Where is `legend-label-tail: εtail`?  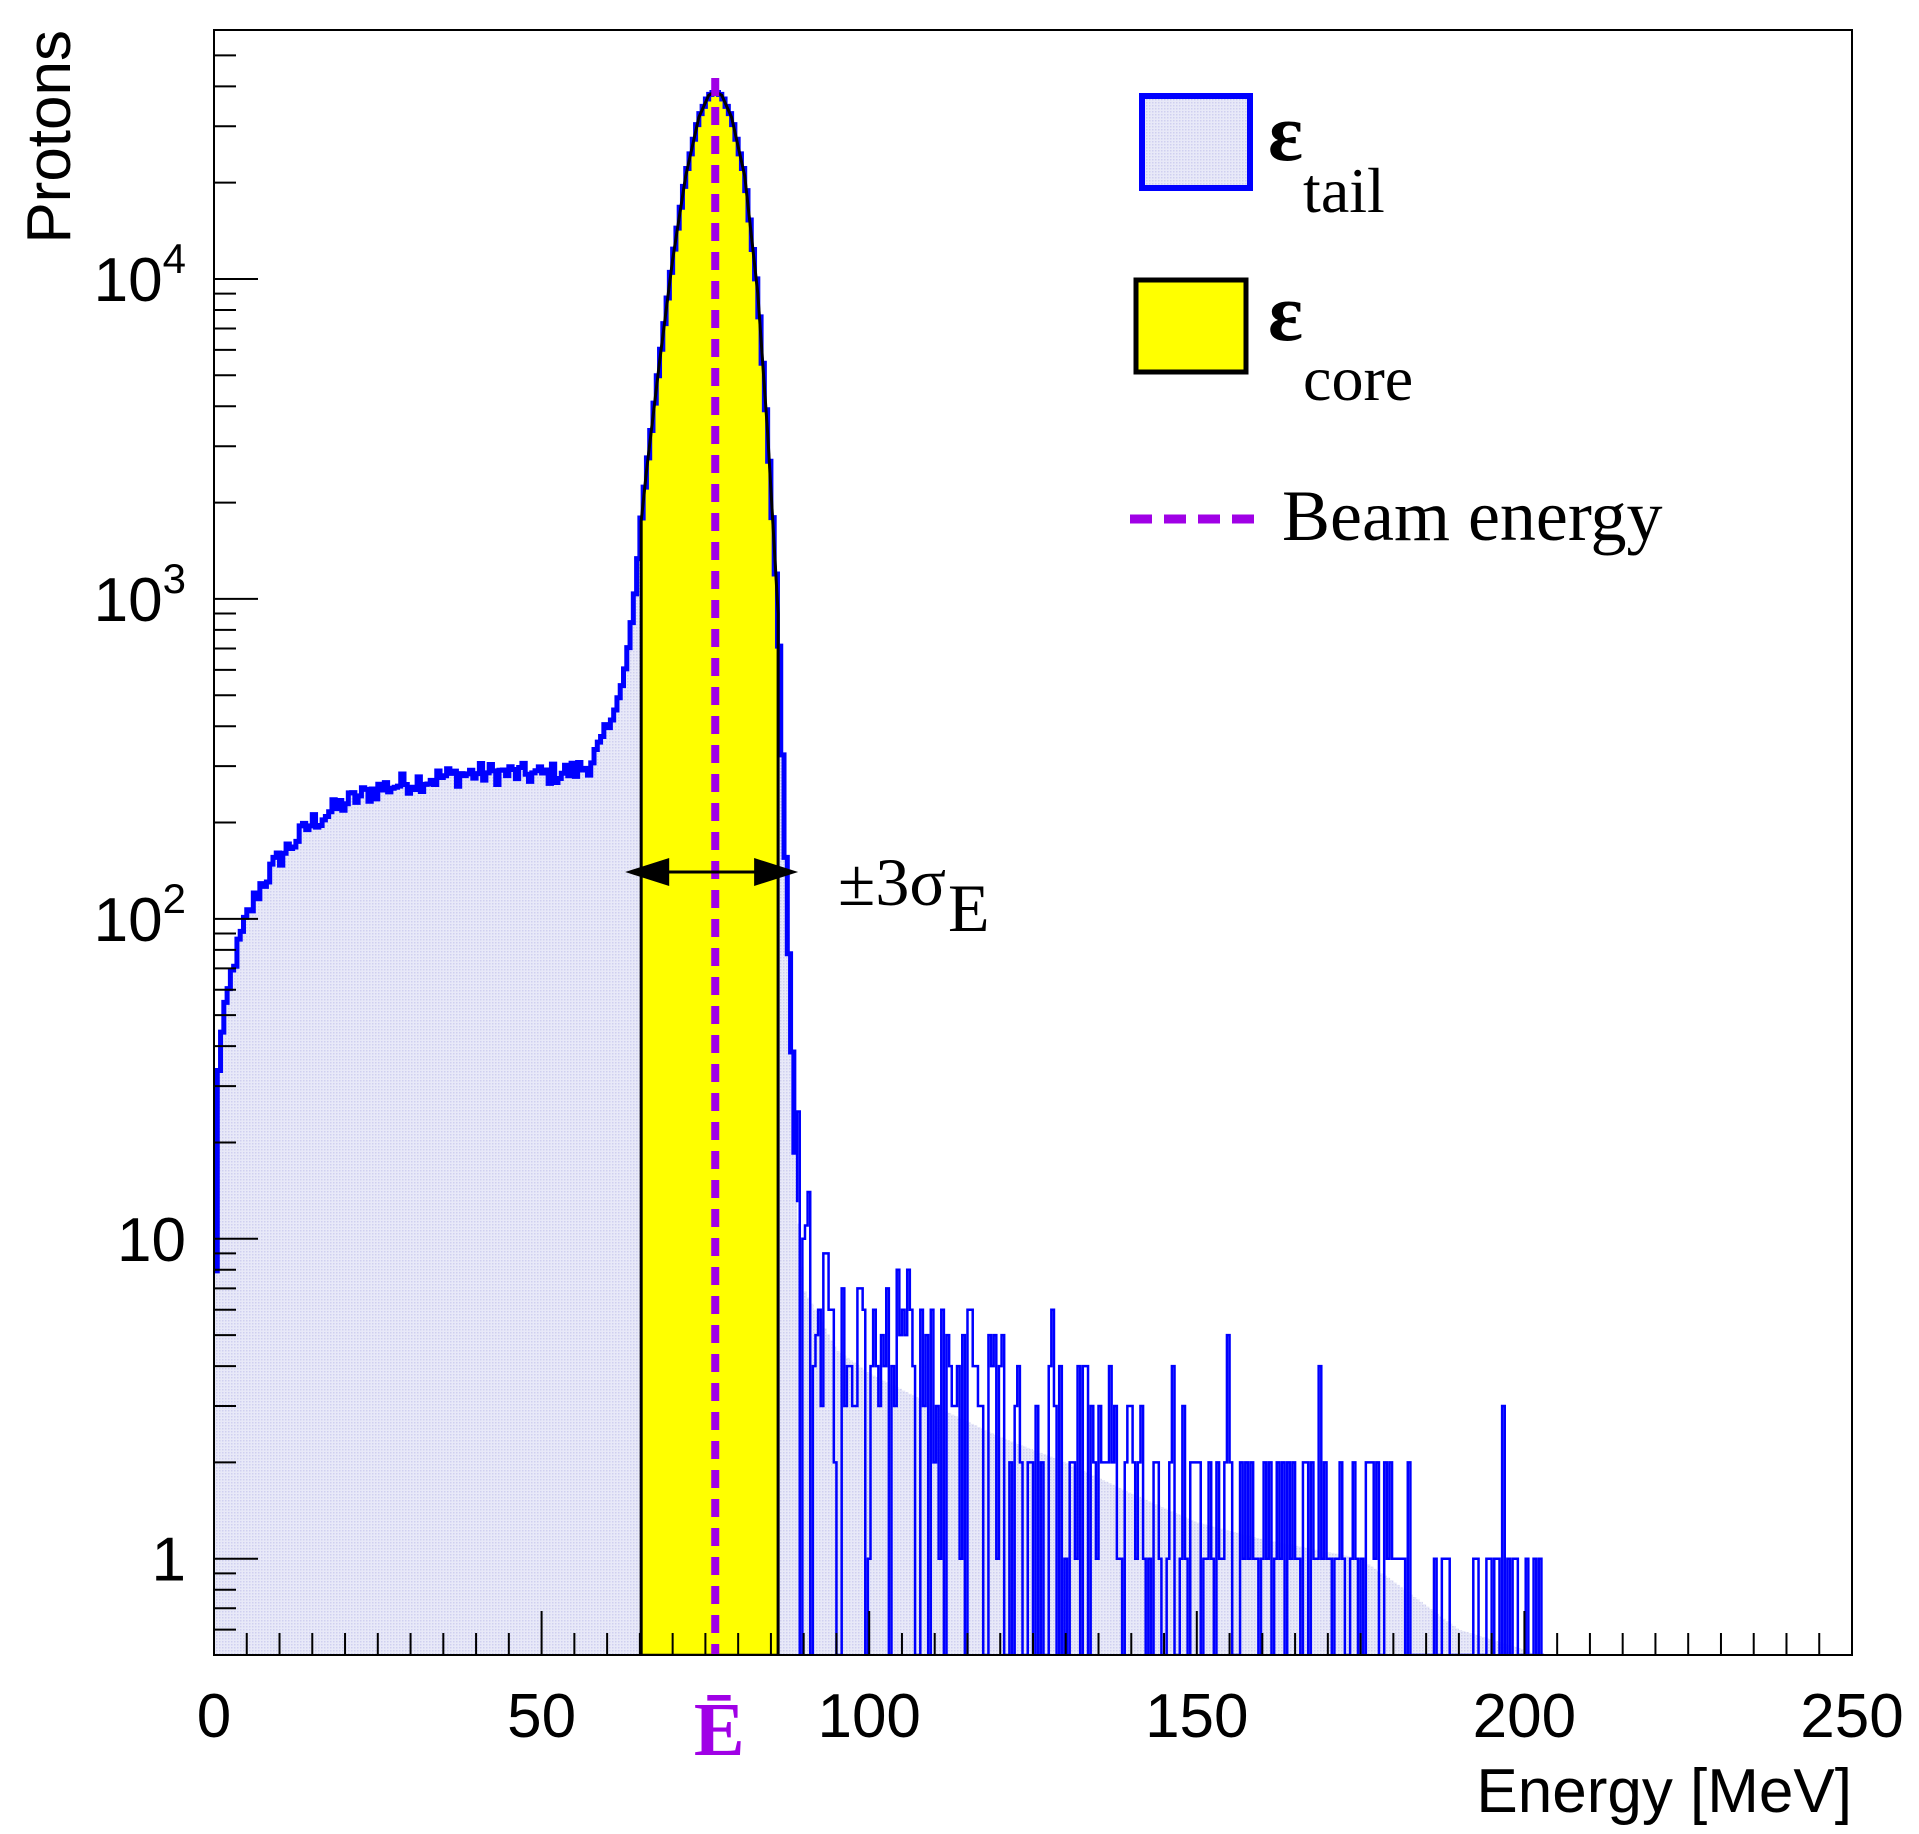 legend-label-tail: εtail is located at coordinates (1326, 156).